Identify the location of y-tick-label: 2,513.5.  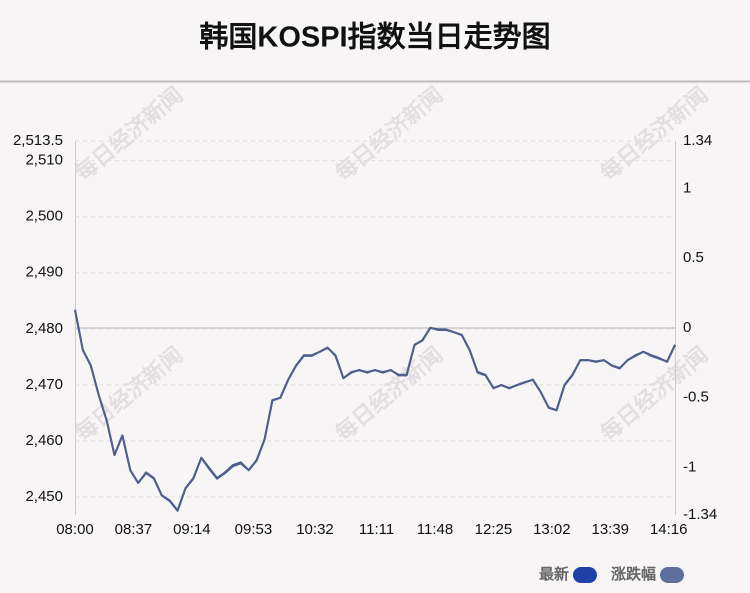
(38, 140).